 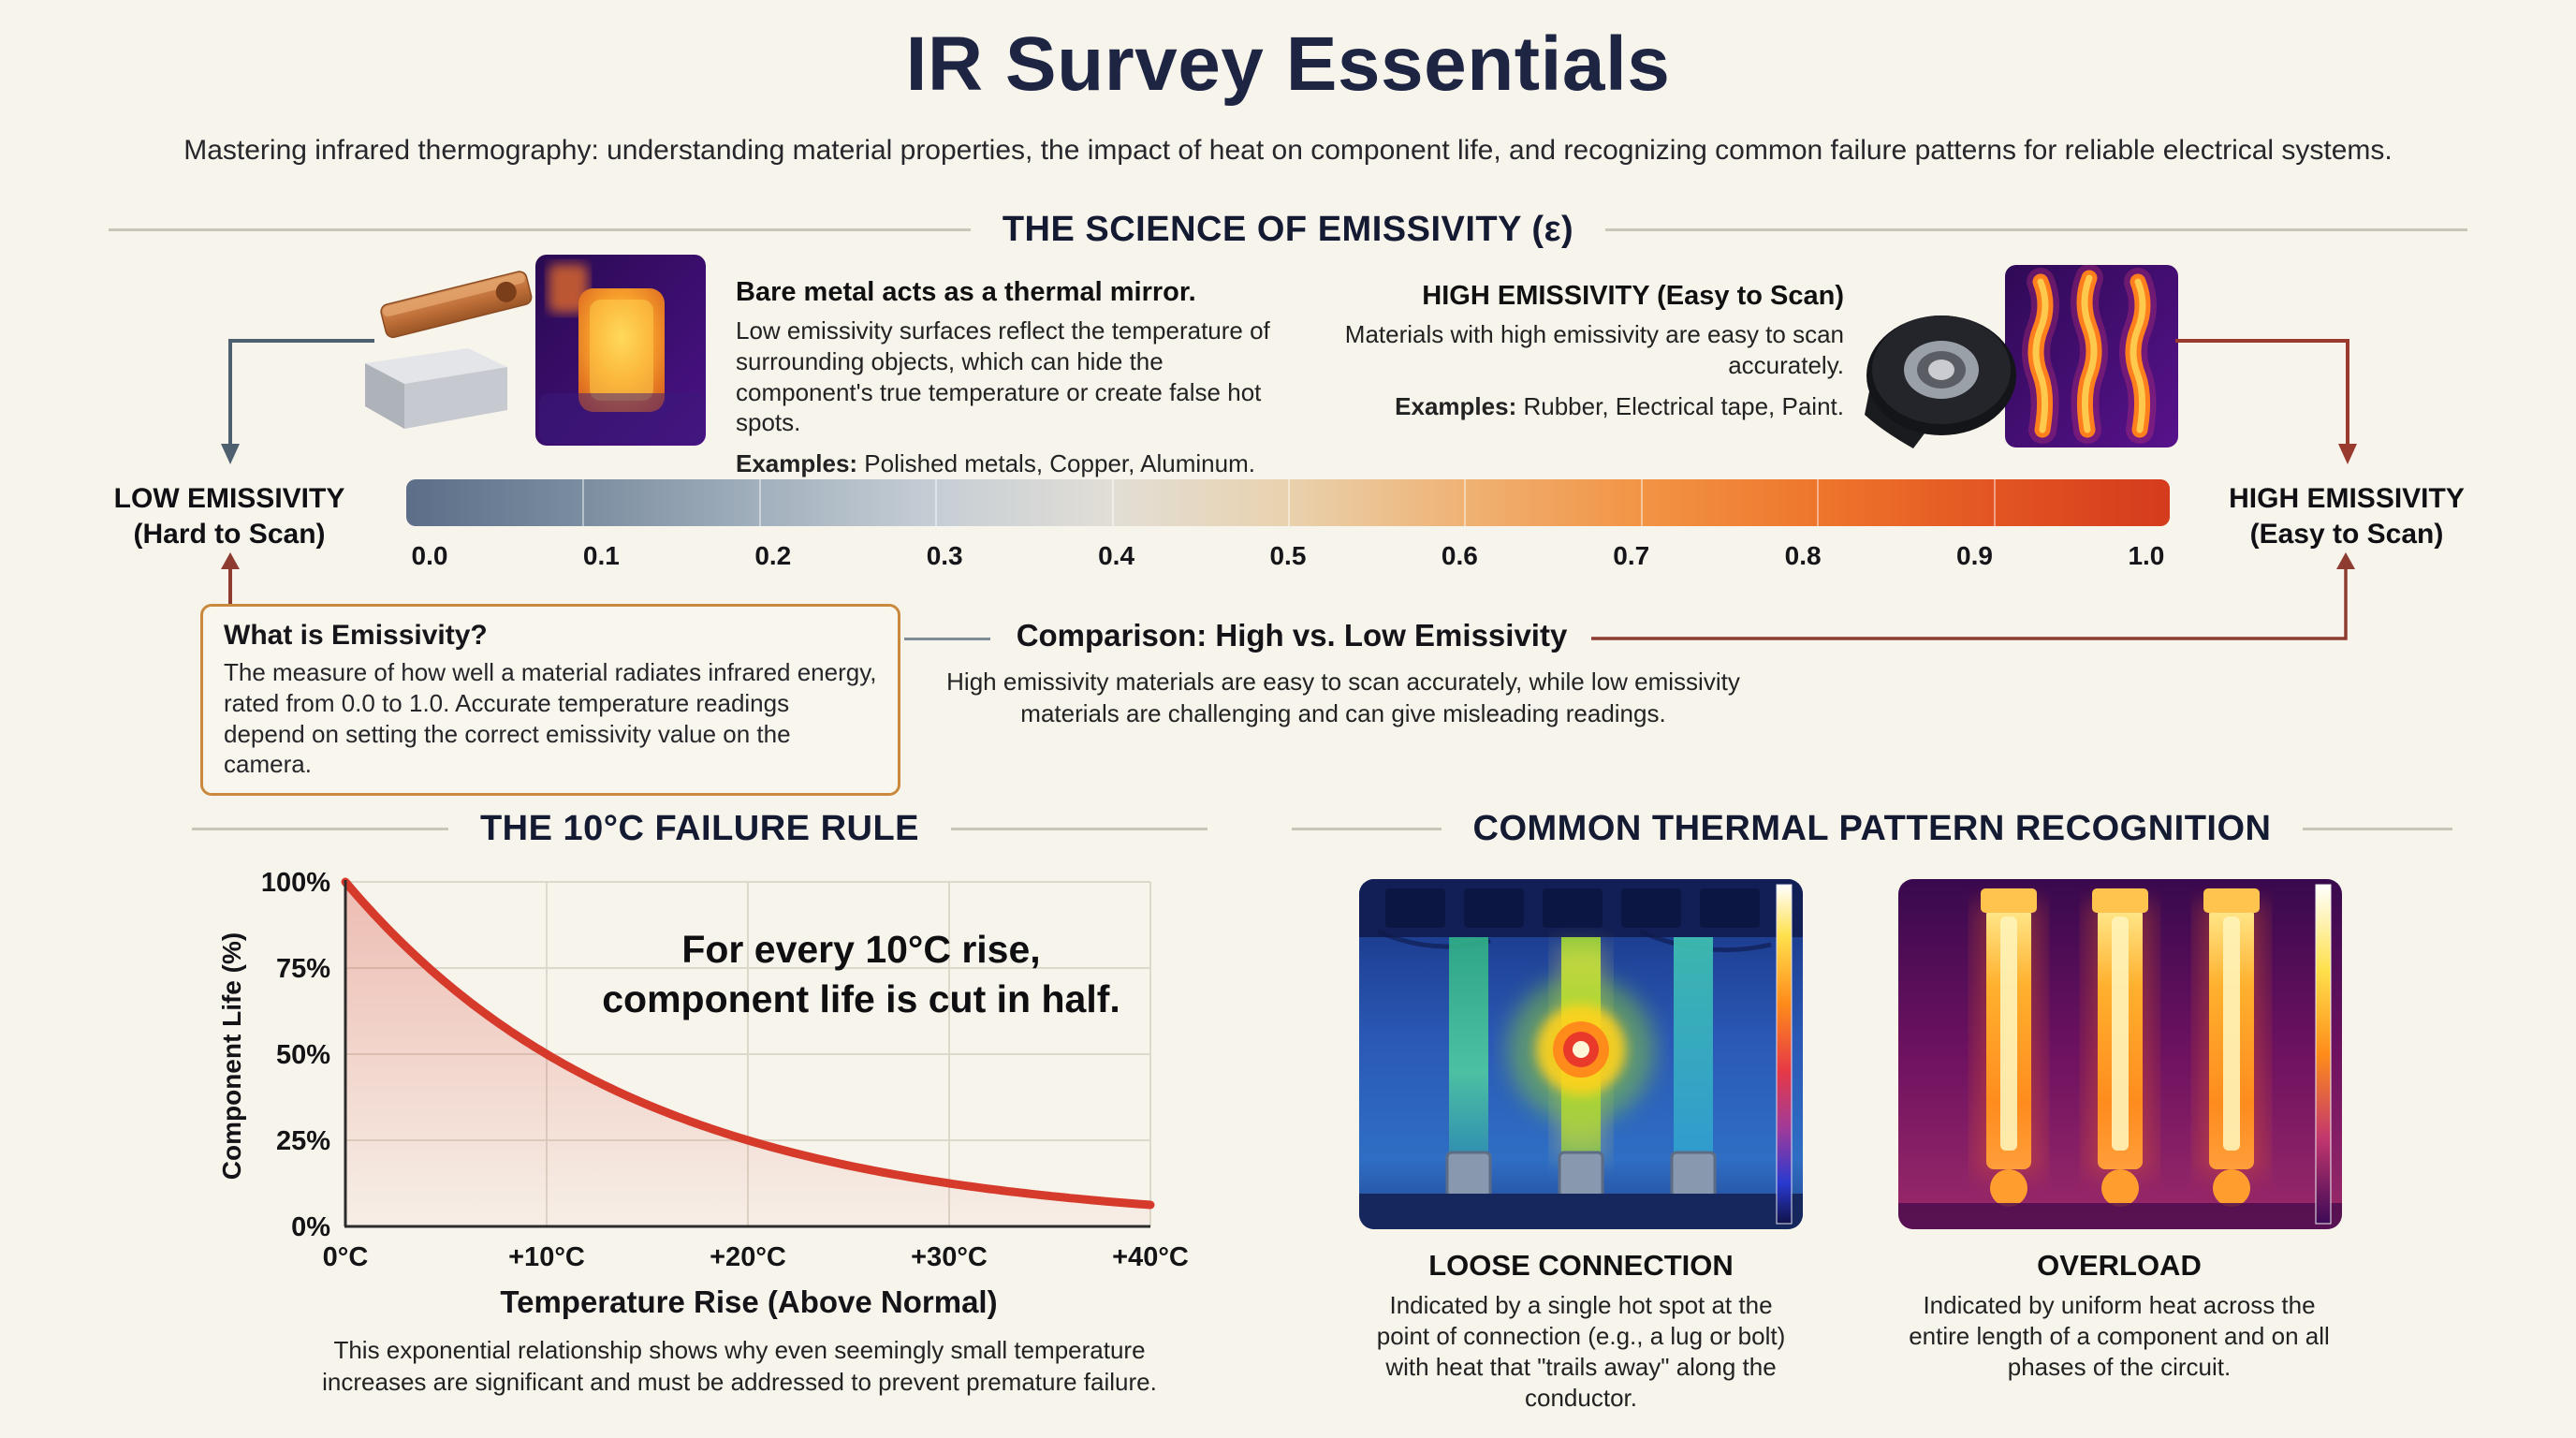 I want to click on low-label-line2: (Hard to Scan), so click(x=229, y=534).